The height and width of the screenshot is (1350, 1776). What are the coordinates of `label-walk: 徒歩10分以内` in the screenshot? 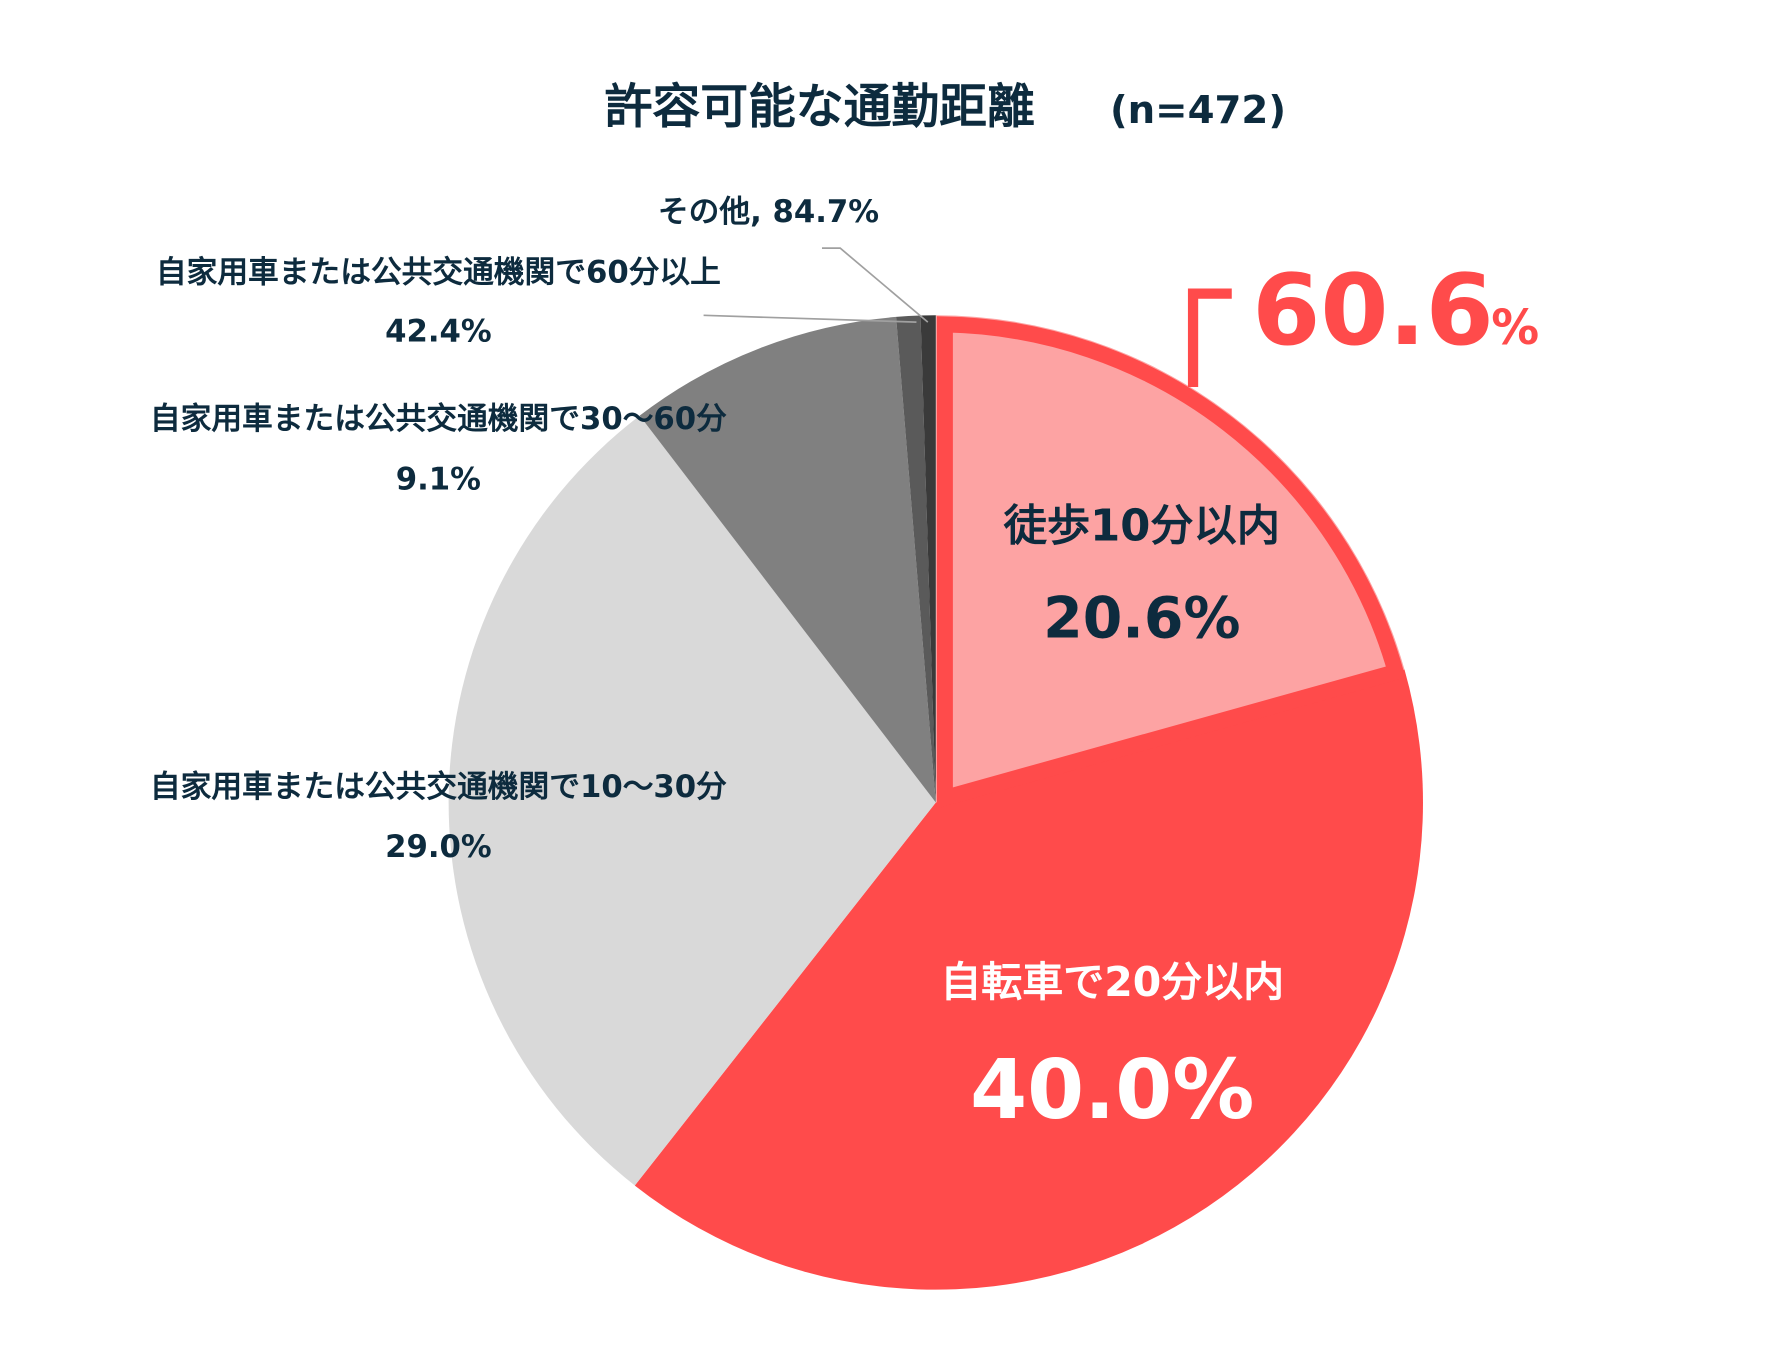 It's located at (1141, 527).